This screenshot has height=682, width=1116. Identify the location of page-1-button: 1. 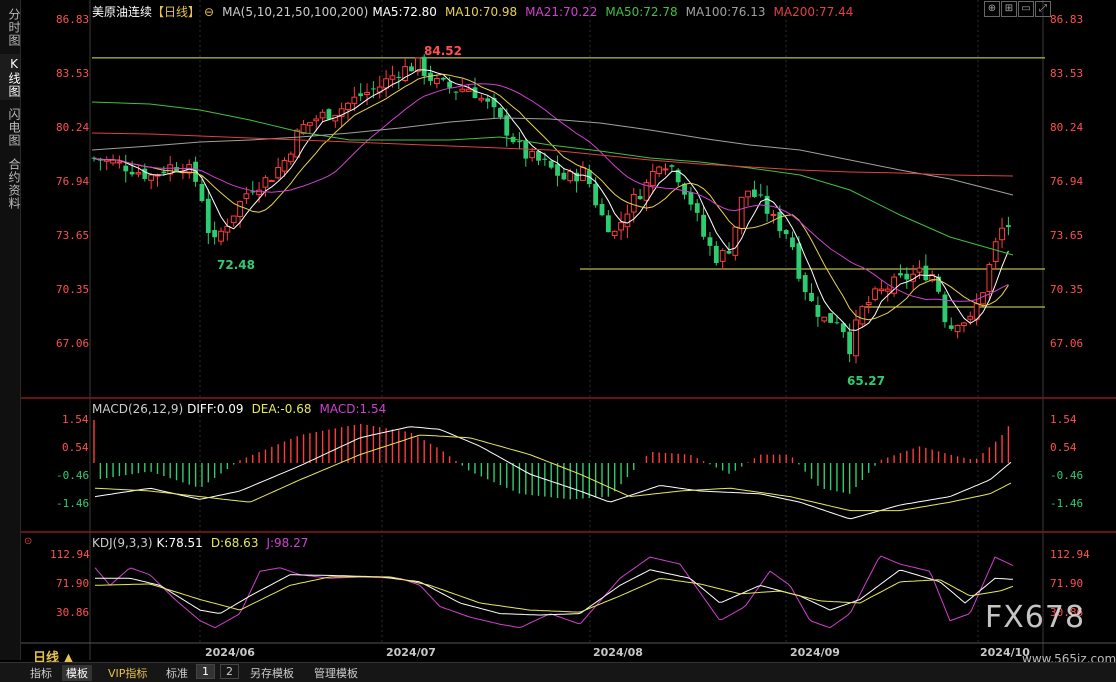
(205, 671).